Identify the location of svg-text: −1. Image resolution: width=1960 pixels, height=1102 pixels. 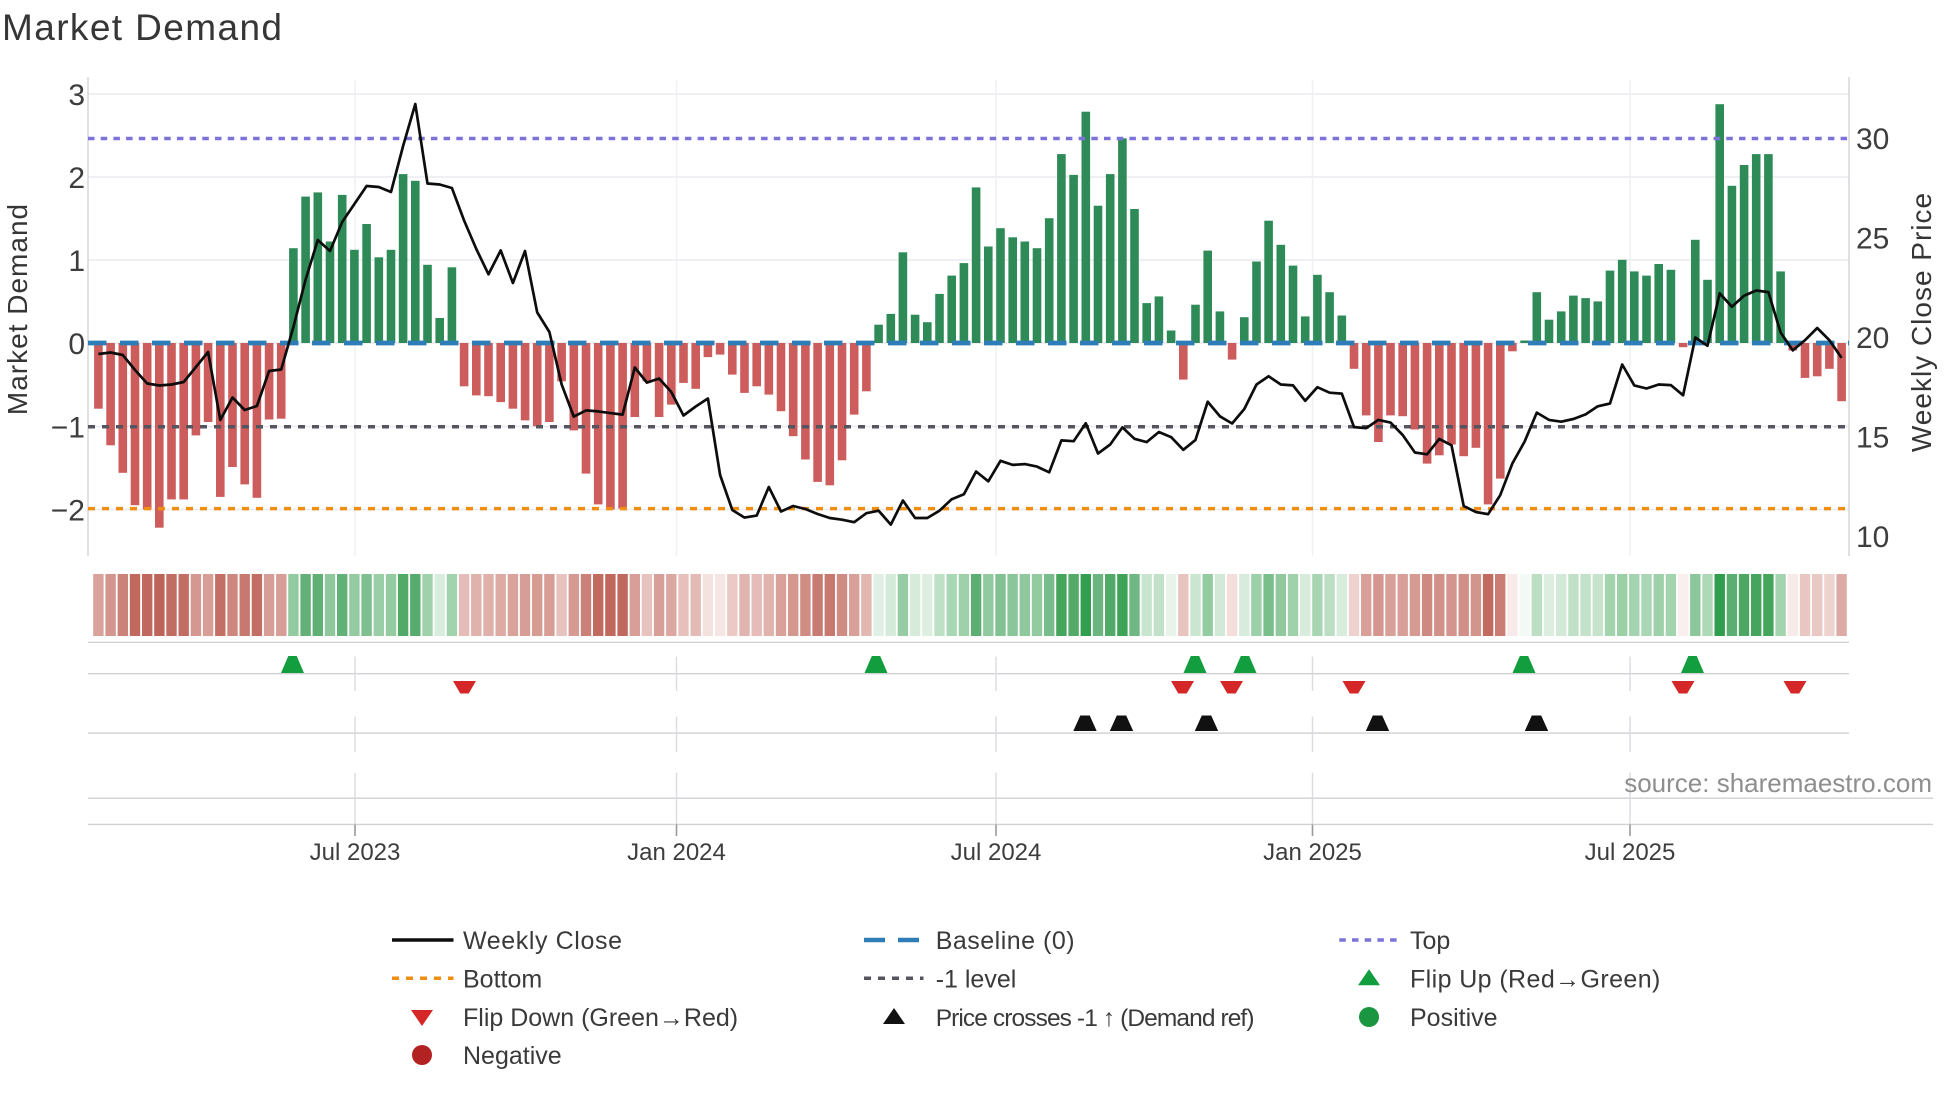
(68, 428).